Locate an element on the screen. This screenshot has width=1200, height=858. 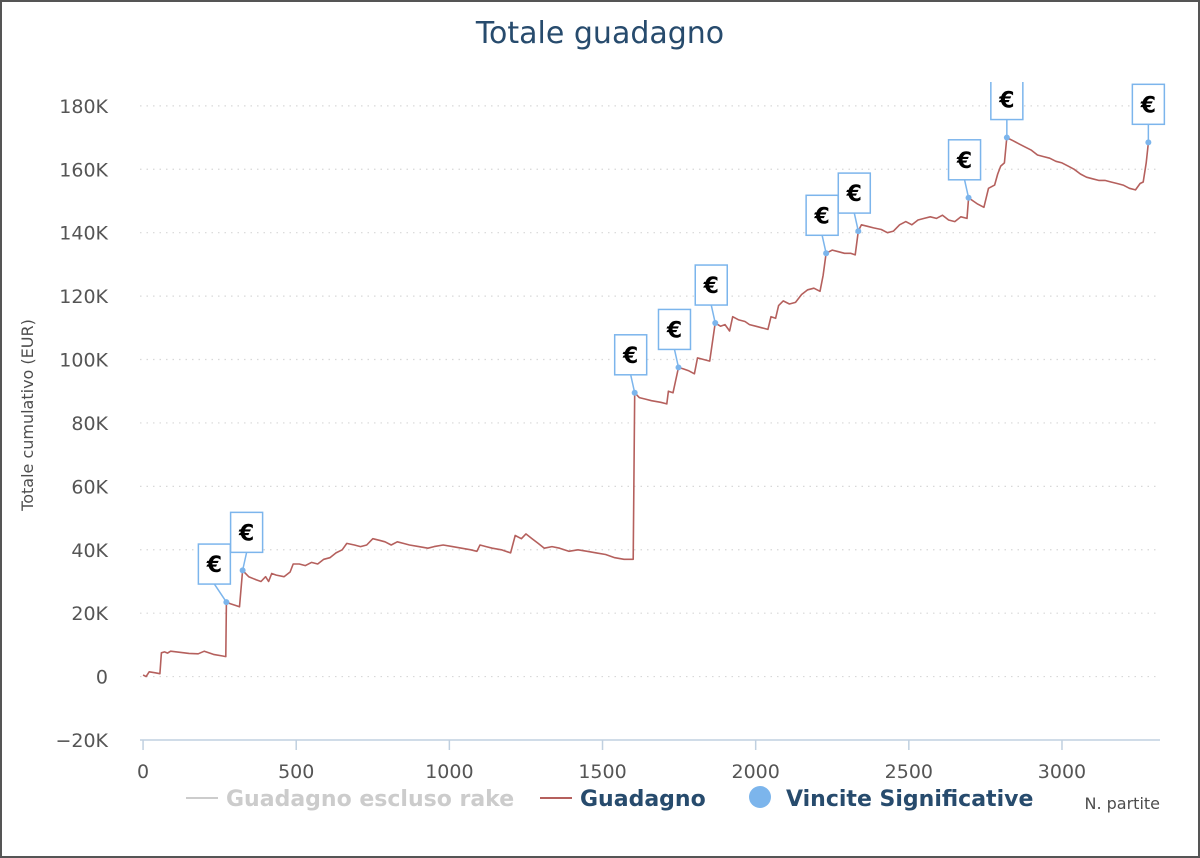
y-tick-label: 40K is located at coordinates (89, 551).